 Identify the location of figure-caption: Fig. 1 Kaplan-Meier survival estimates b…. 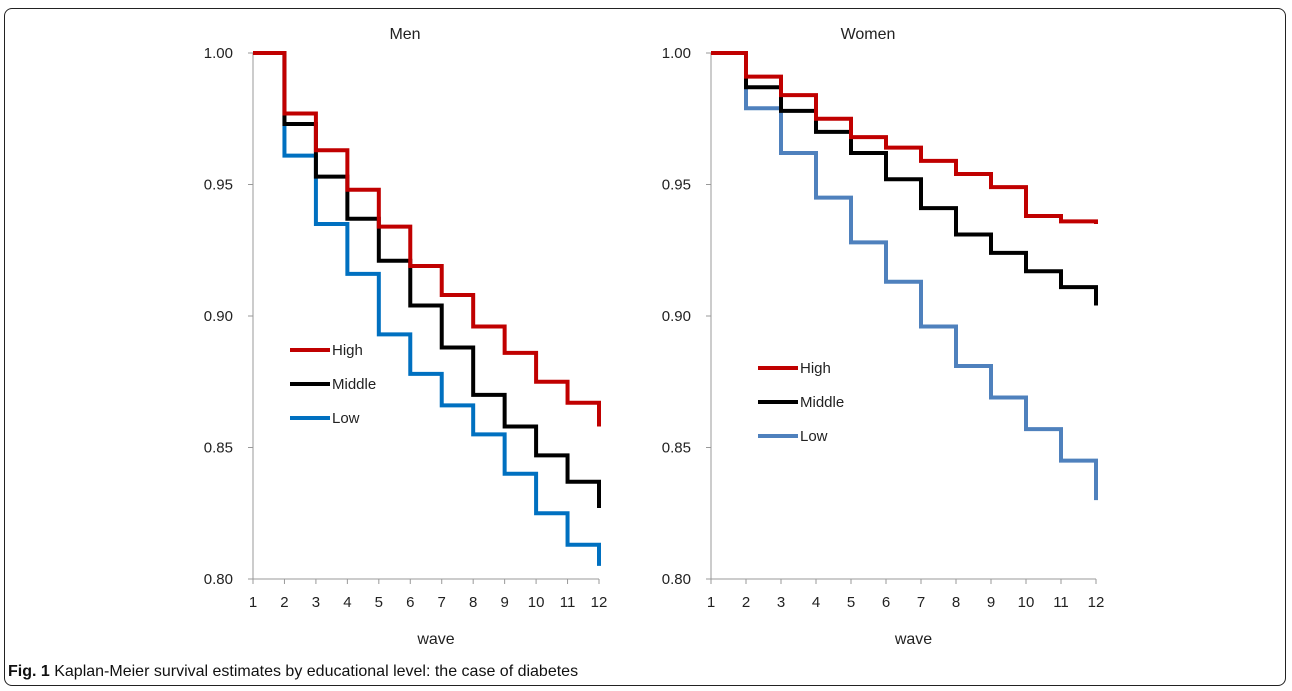
(293, 672).